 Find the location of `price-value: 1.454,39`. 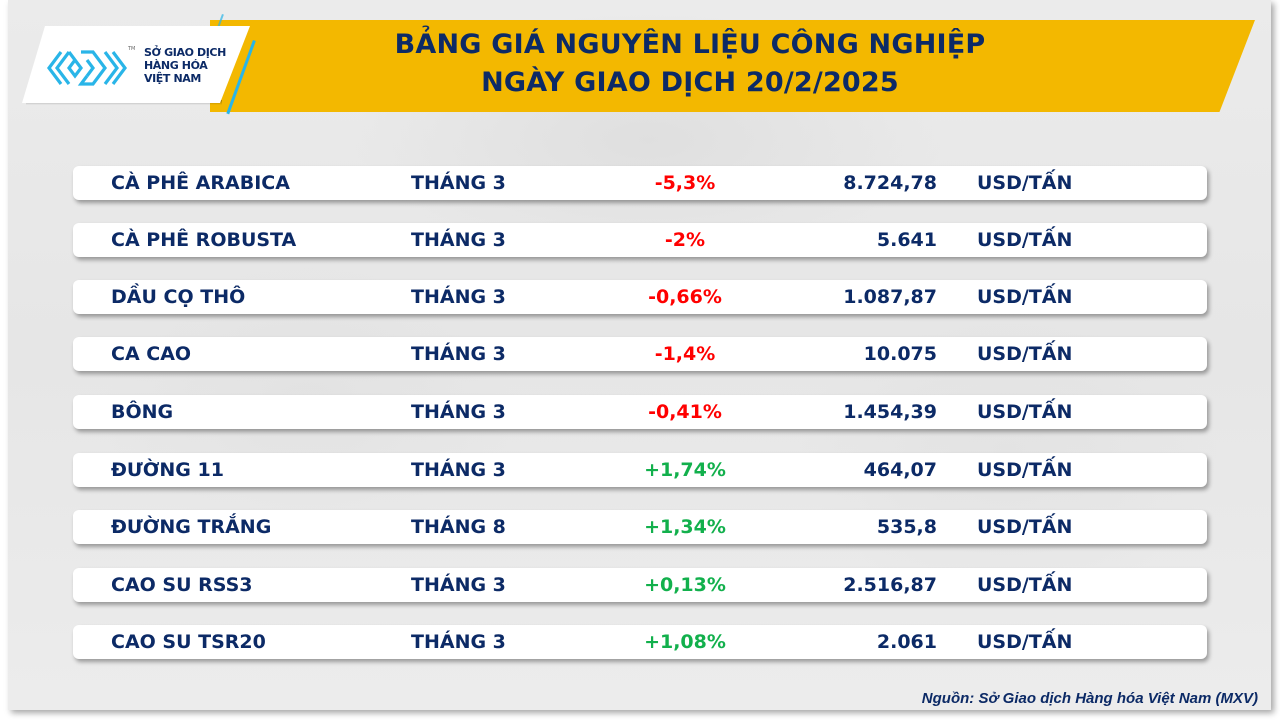

price-value: 1.454,39 is located at coordinates (890, 412).